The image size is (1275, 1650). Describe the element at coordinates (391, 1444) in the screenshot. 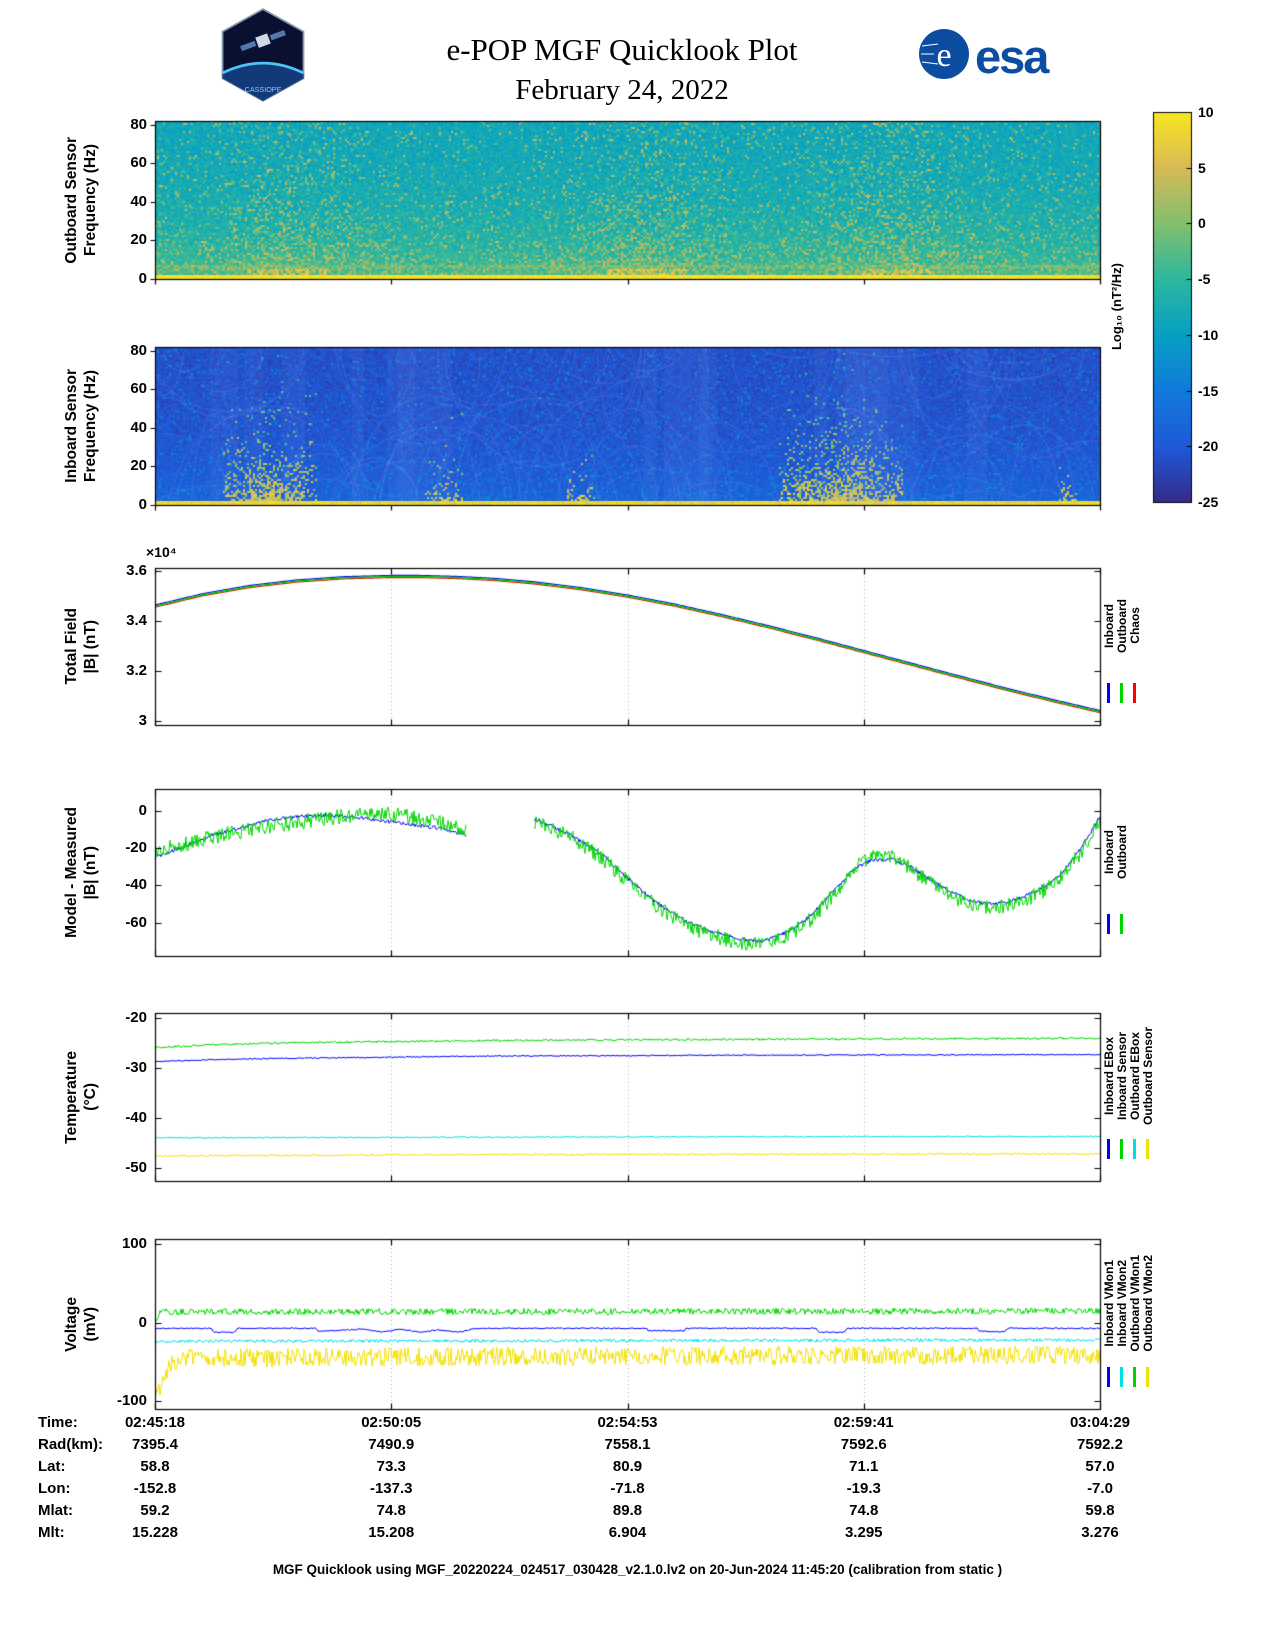

I see `table-cell: 7490.9` at that location.